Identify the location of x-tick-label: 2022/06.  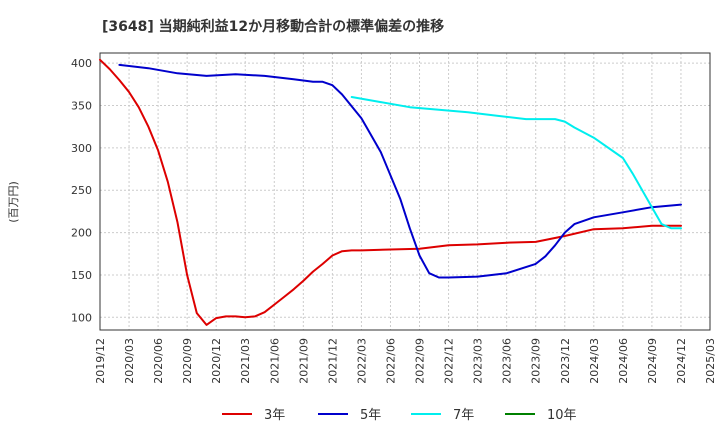
(390, 361).